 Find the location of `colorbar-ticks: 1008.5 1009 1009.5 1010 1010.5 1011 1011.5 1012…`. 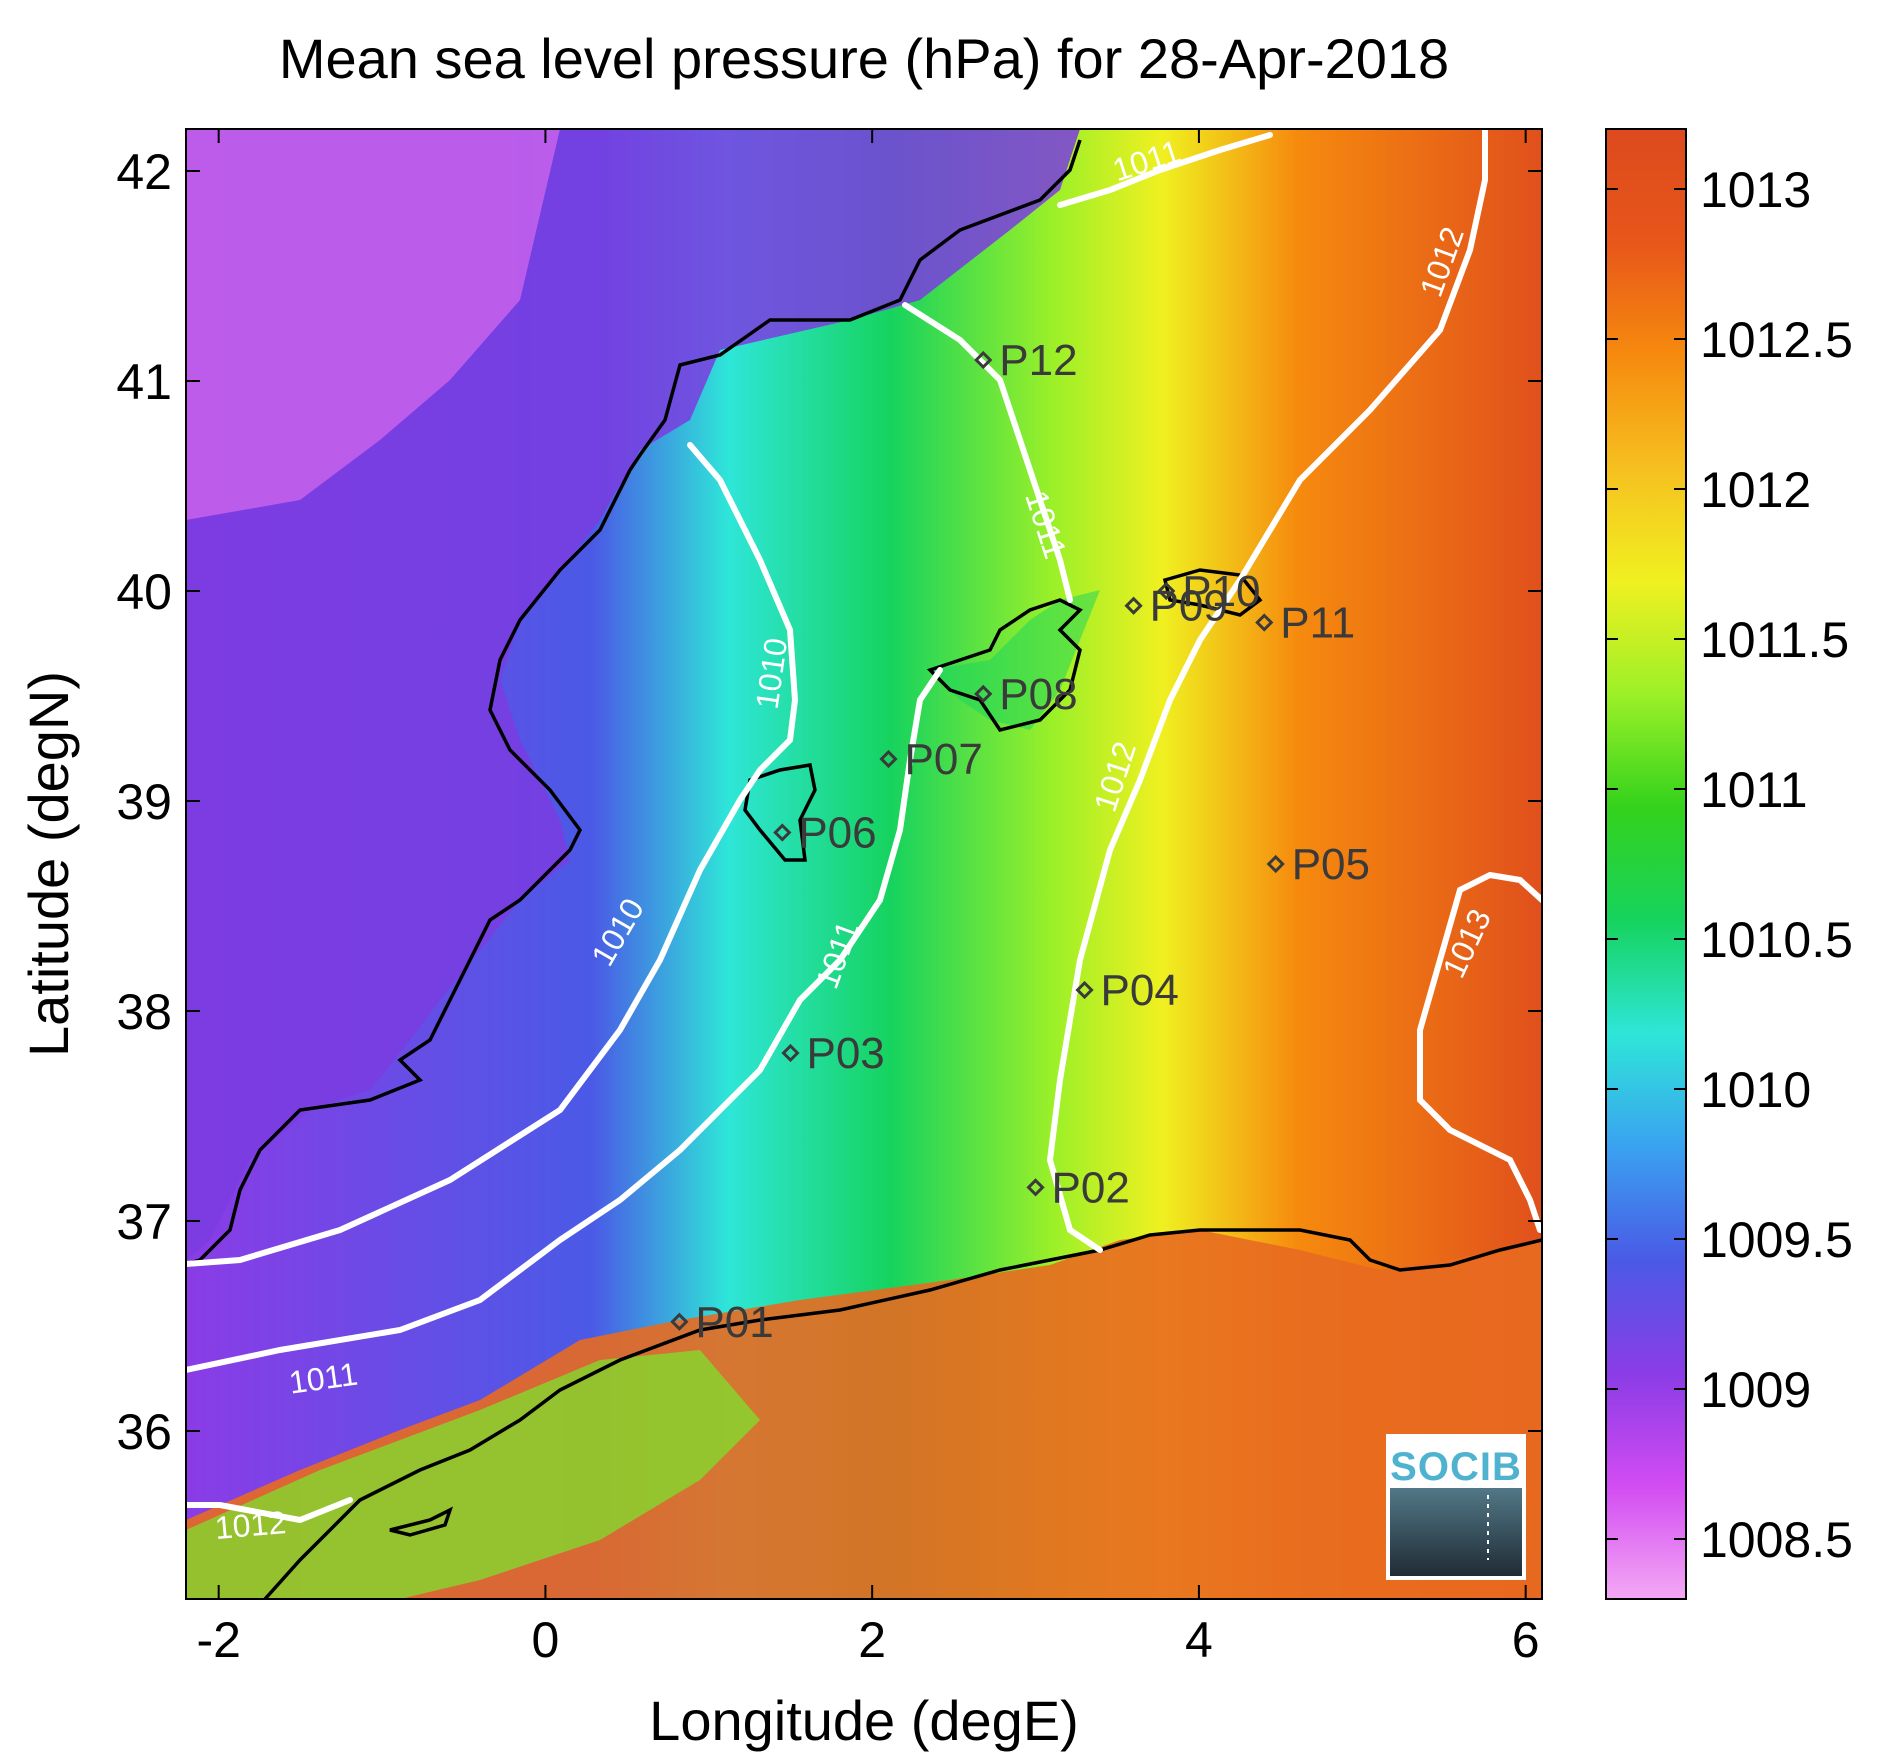

colorbar-ticks: 1008.5 1009 1009.5 1010 1010.5 1011 1011.5 1012… is located at coordinates (1729, 865).